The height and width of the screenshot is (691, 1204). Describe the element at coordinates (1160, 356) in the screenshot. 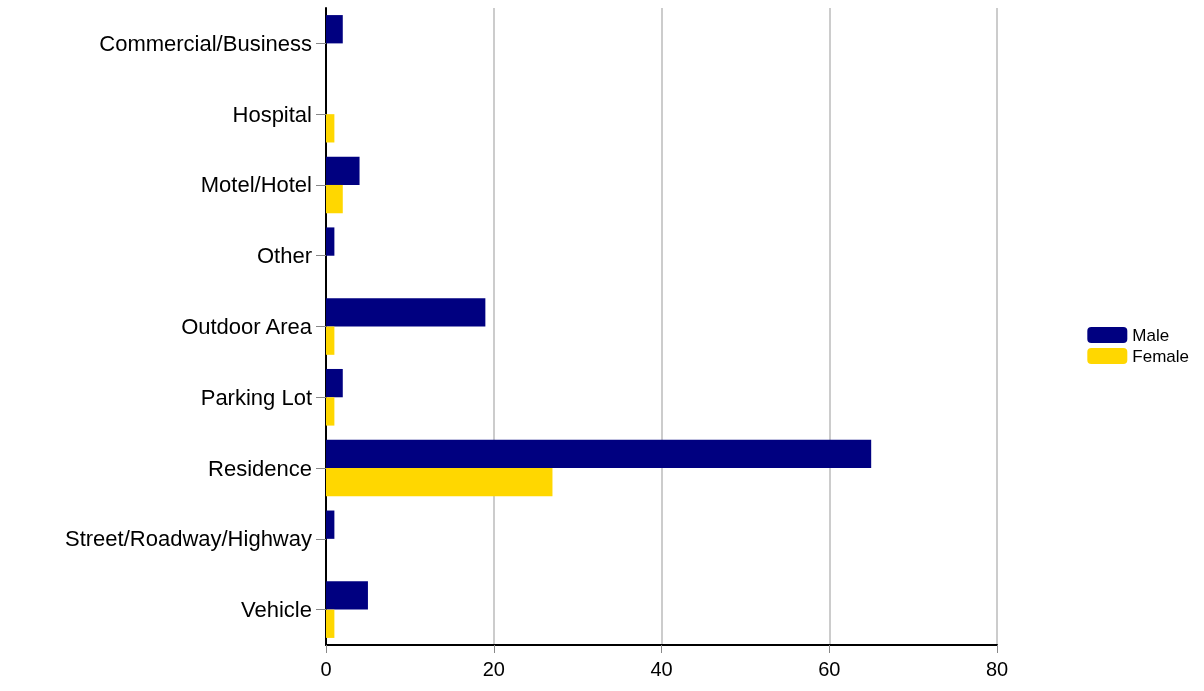

I see `legend-label: Female` at that location.